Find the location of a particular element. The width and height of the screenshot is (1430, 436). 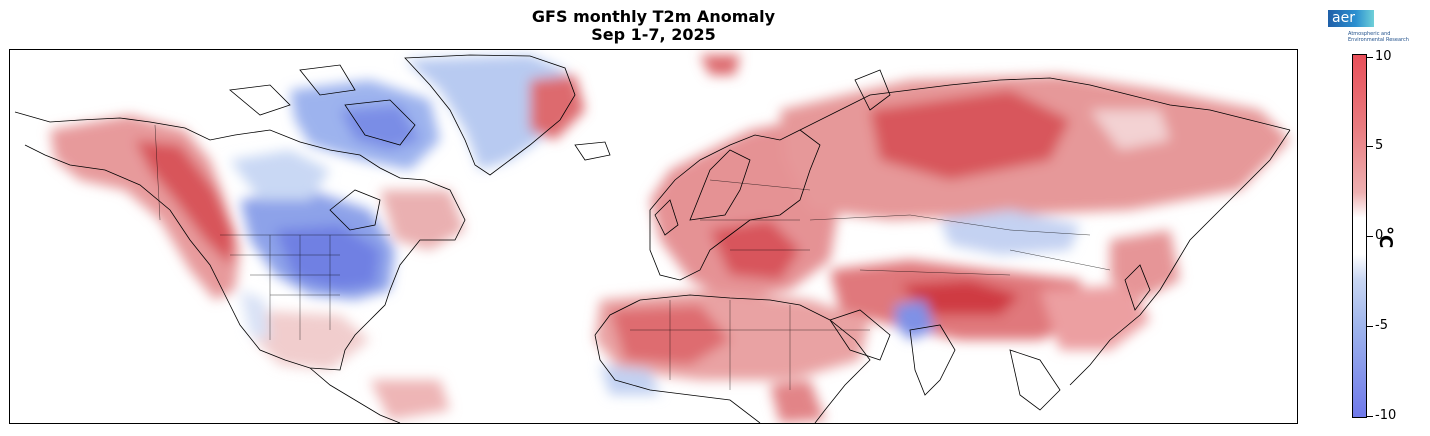

logo-badge is located at coordinates (1351, 18).